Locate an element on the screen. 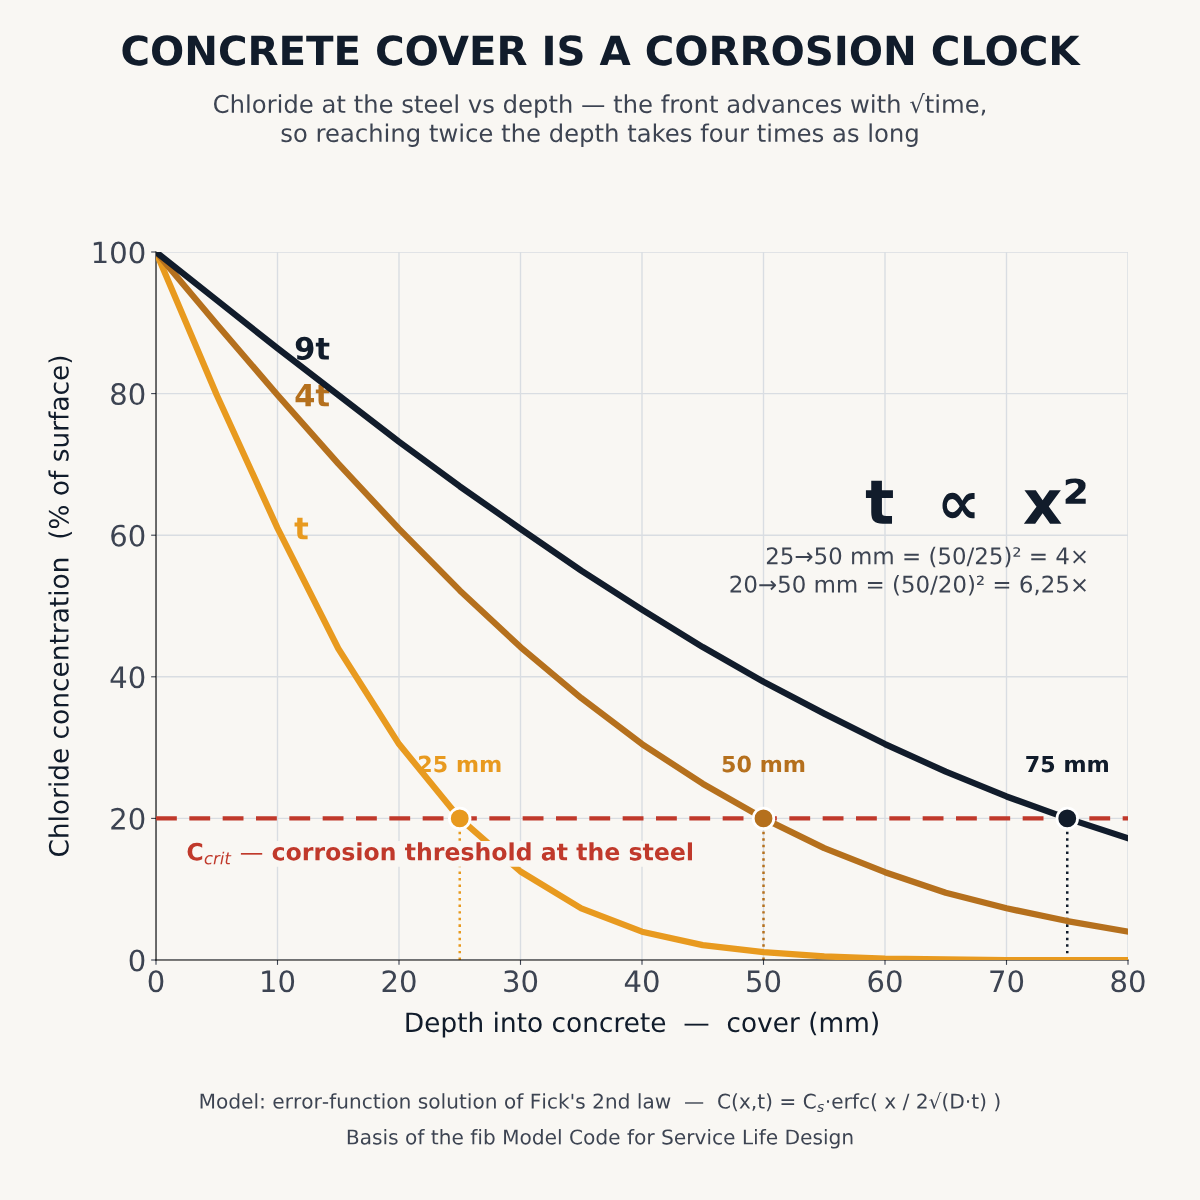 The image size is (1200, 1200). annotation: t ∝ x² is located at coordinates (975, 501).